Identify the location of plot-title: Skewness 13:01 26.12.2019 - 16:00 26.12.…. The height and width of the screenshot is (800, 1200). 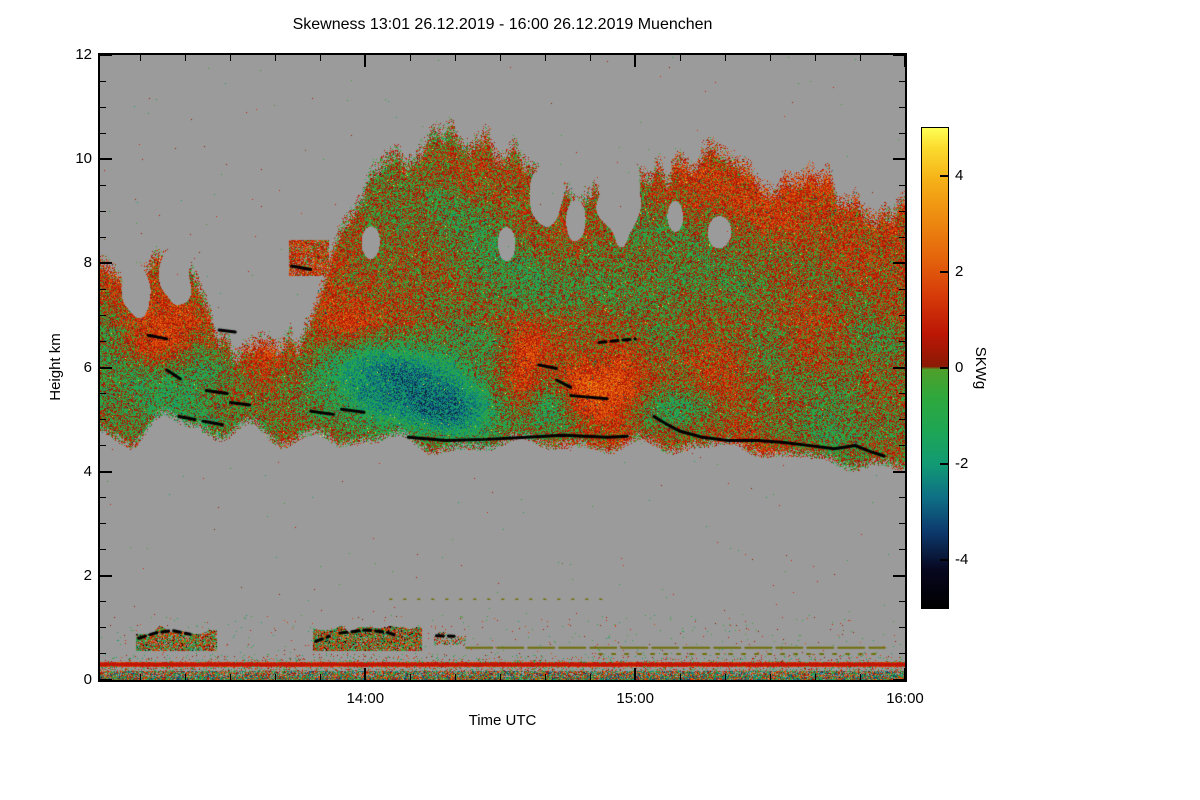
(502, 24).